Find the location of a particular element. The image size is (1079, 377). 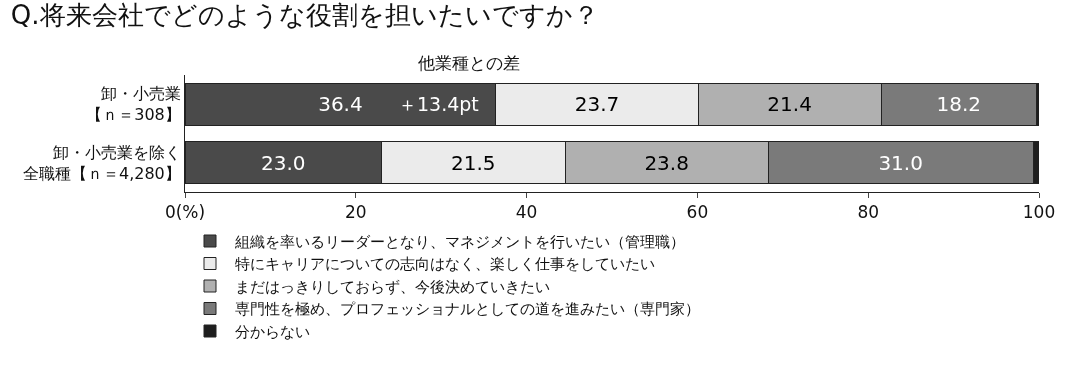

x-tick-label: 0(%) is located at coordinates (185, 212).